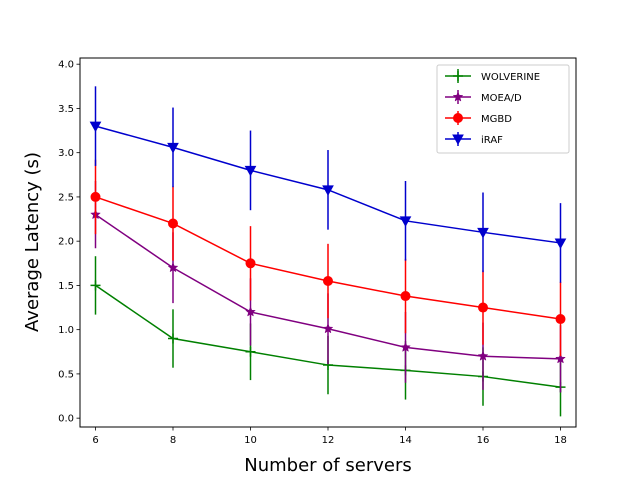 The height and width of the screenshot is (480, 640). Describe the element at coordinates (560, 440) in the screenshot. I see `x-tick-label: 18` at that location.